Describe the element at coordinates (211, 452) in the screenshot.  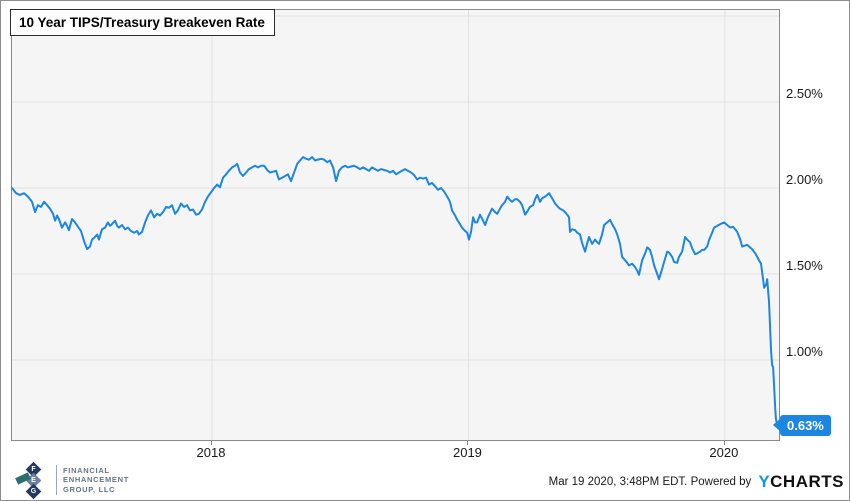
I see `x-axis-label: 2018` at that location.